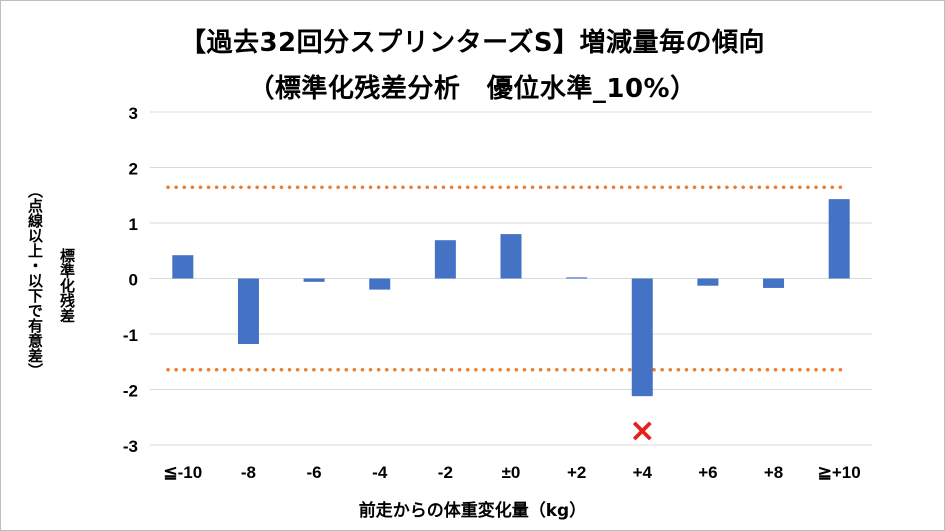 This screenshot has width=945, height=531. What do you see at coordinates (839, 472) in the screenshot?
I see `x-tick-label: ≧+10` at bounding box center [839, 472].